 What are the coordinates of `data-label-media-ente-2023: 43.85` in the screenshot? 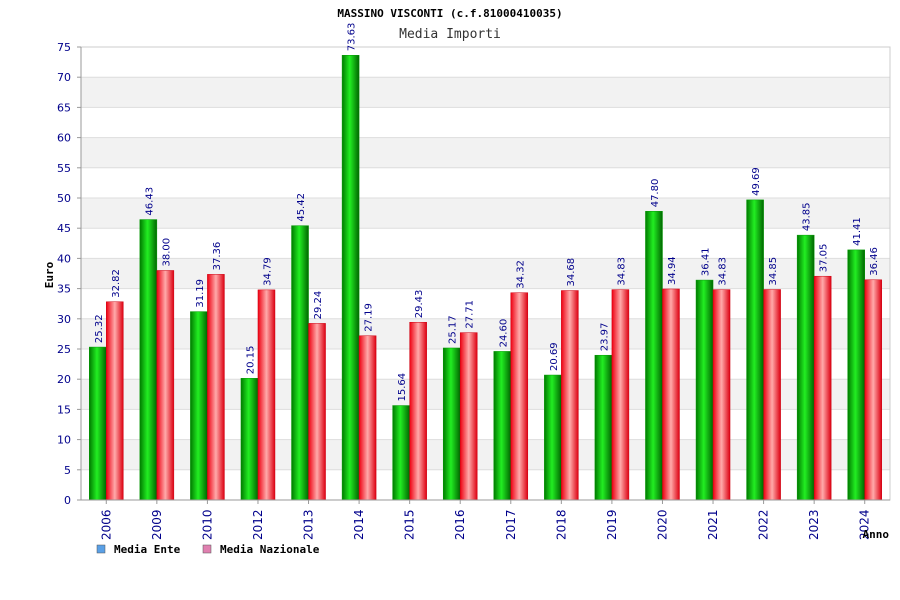 It's located at (807, 217).